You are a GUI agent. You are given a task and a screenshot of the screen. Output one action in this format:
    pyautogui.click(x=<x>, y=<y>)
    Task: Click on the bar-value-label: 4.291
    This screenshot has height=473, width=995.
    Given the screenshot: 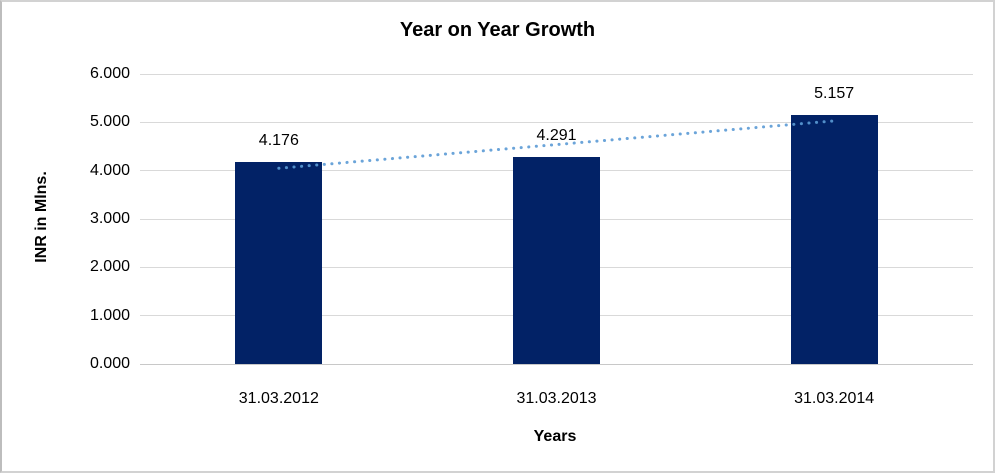 What is the action you would take?
    pyautogui.click(x=556, y=135)
    